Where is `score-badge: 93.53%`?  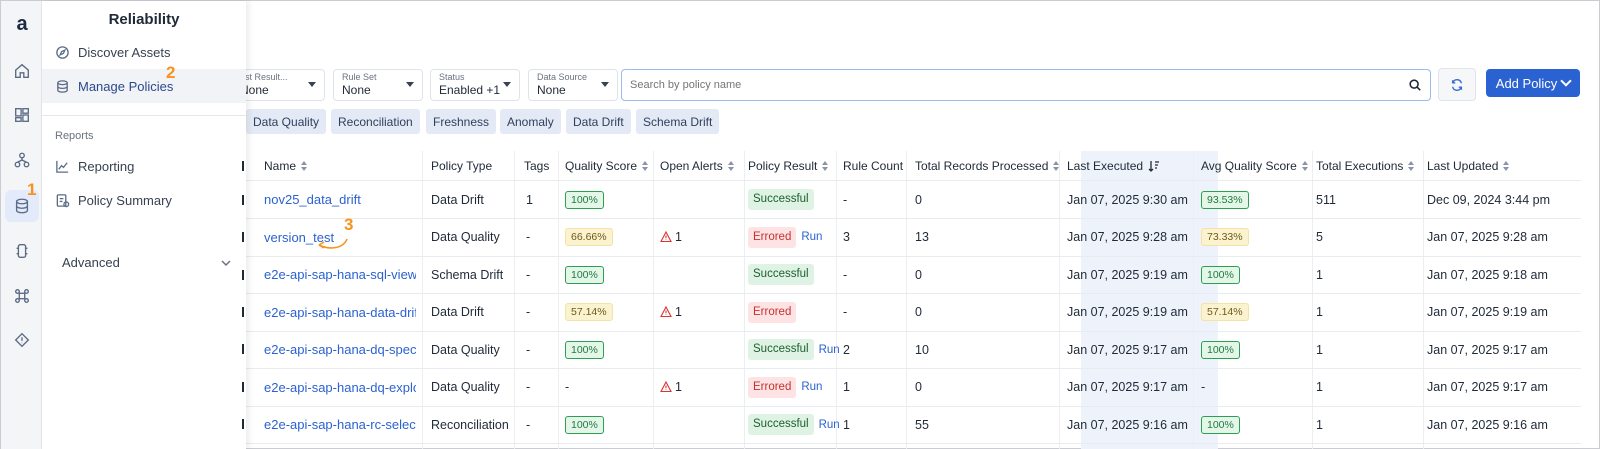 score-badge: 93.53% is located at coordinates (1225, 199).